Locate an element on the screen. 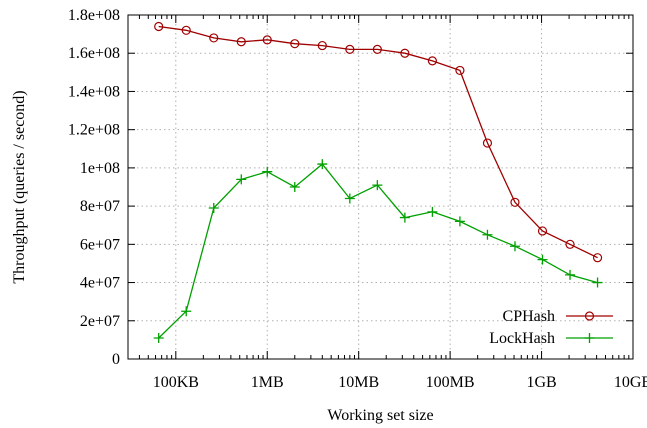  y-tick-label: 8e+07 is located at coordinates (100, 206).